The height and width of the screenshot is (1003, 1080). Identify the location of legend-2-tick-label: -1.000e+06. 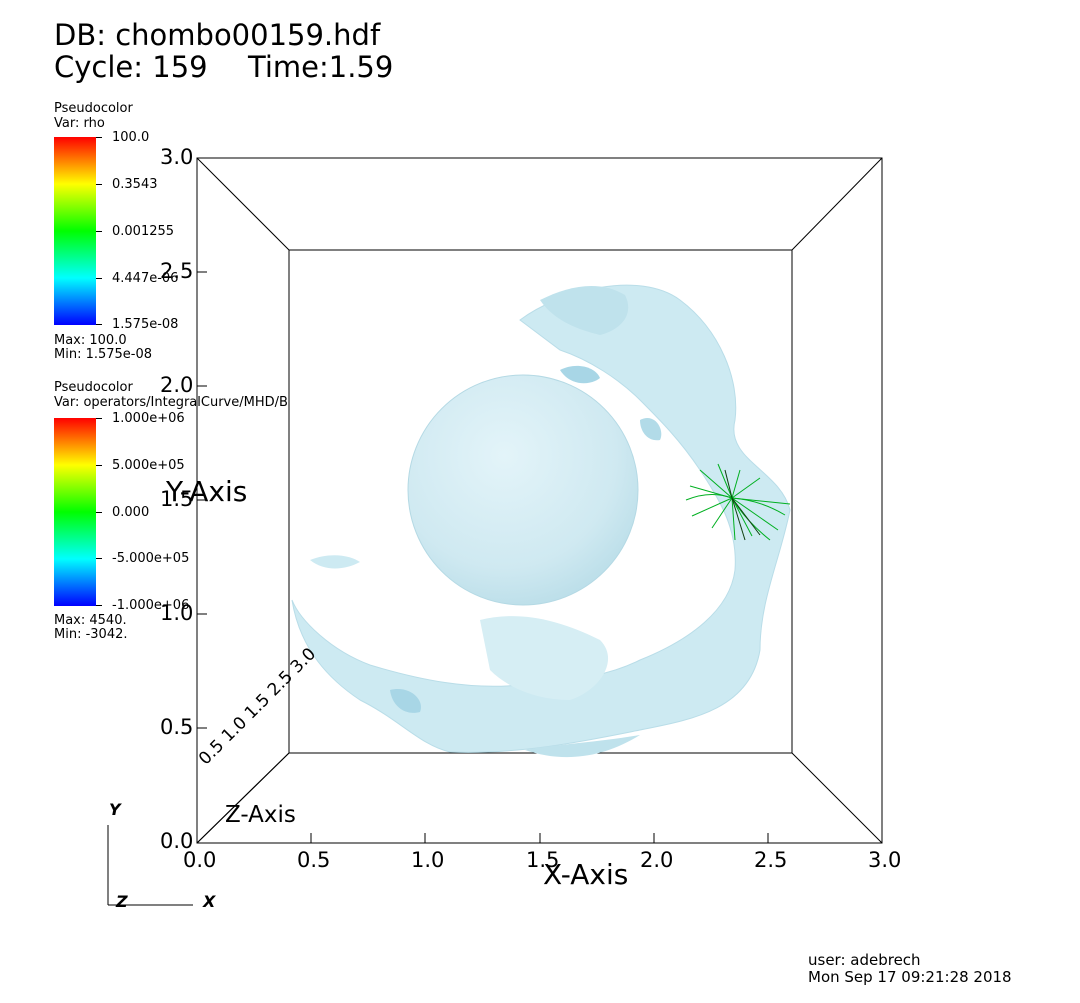
(151, 605).